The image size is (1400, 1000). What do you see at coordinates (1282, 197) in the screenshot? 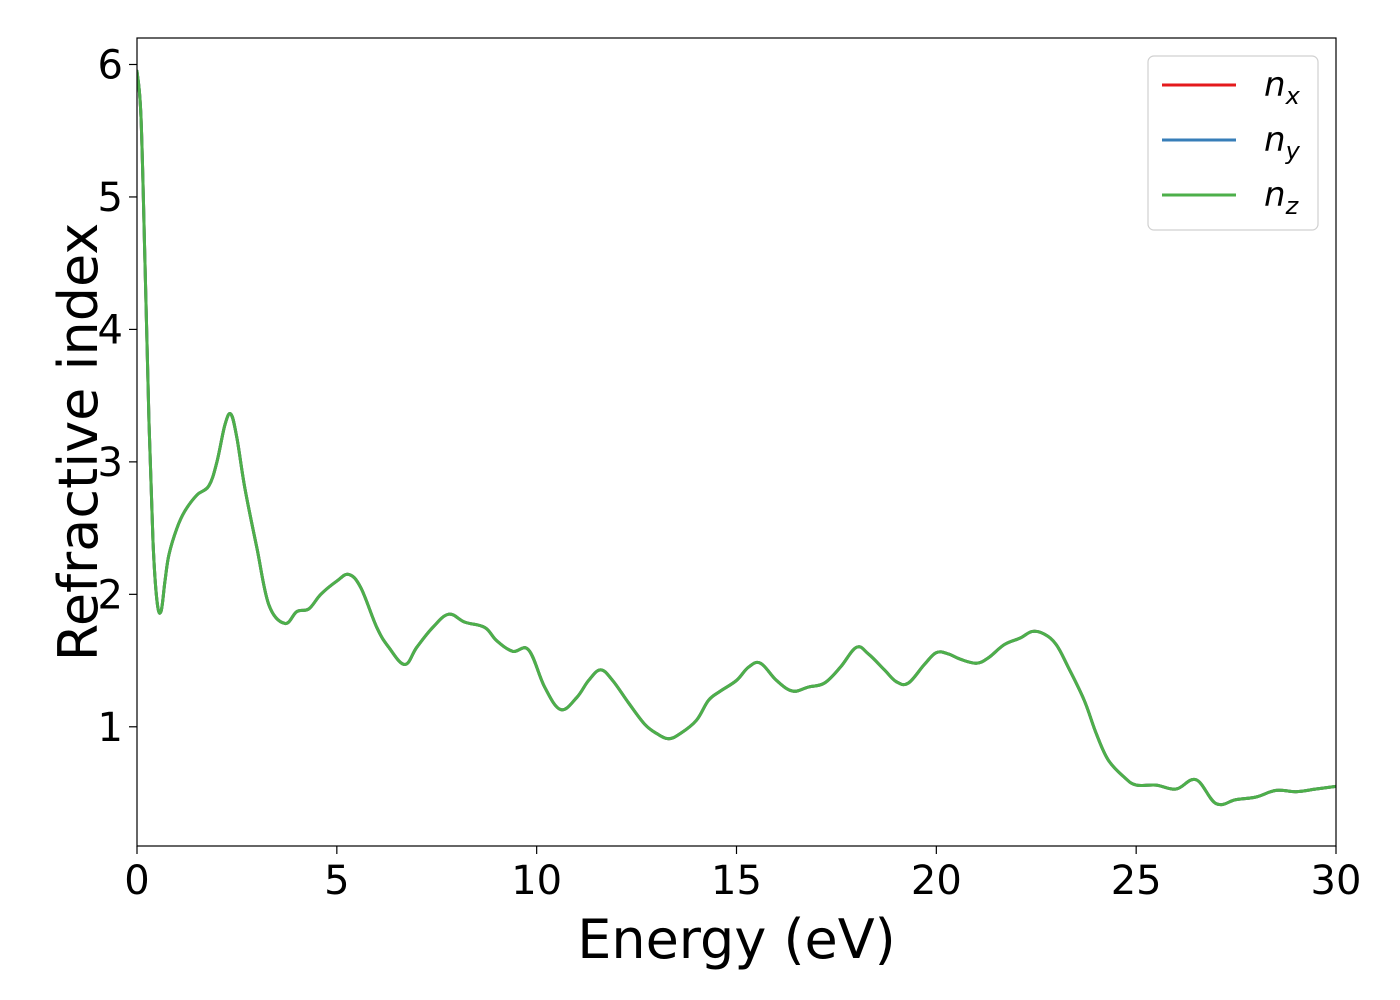
I see `legend-label: nz` at bounding box center [1282, 197].